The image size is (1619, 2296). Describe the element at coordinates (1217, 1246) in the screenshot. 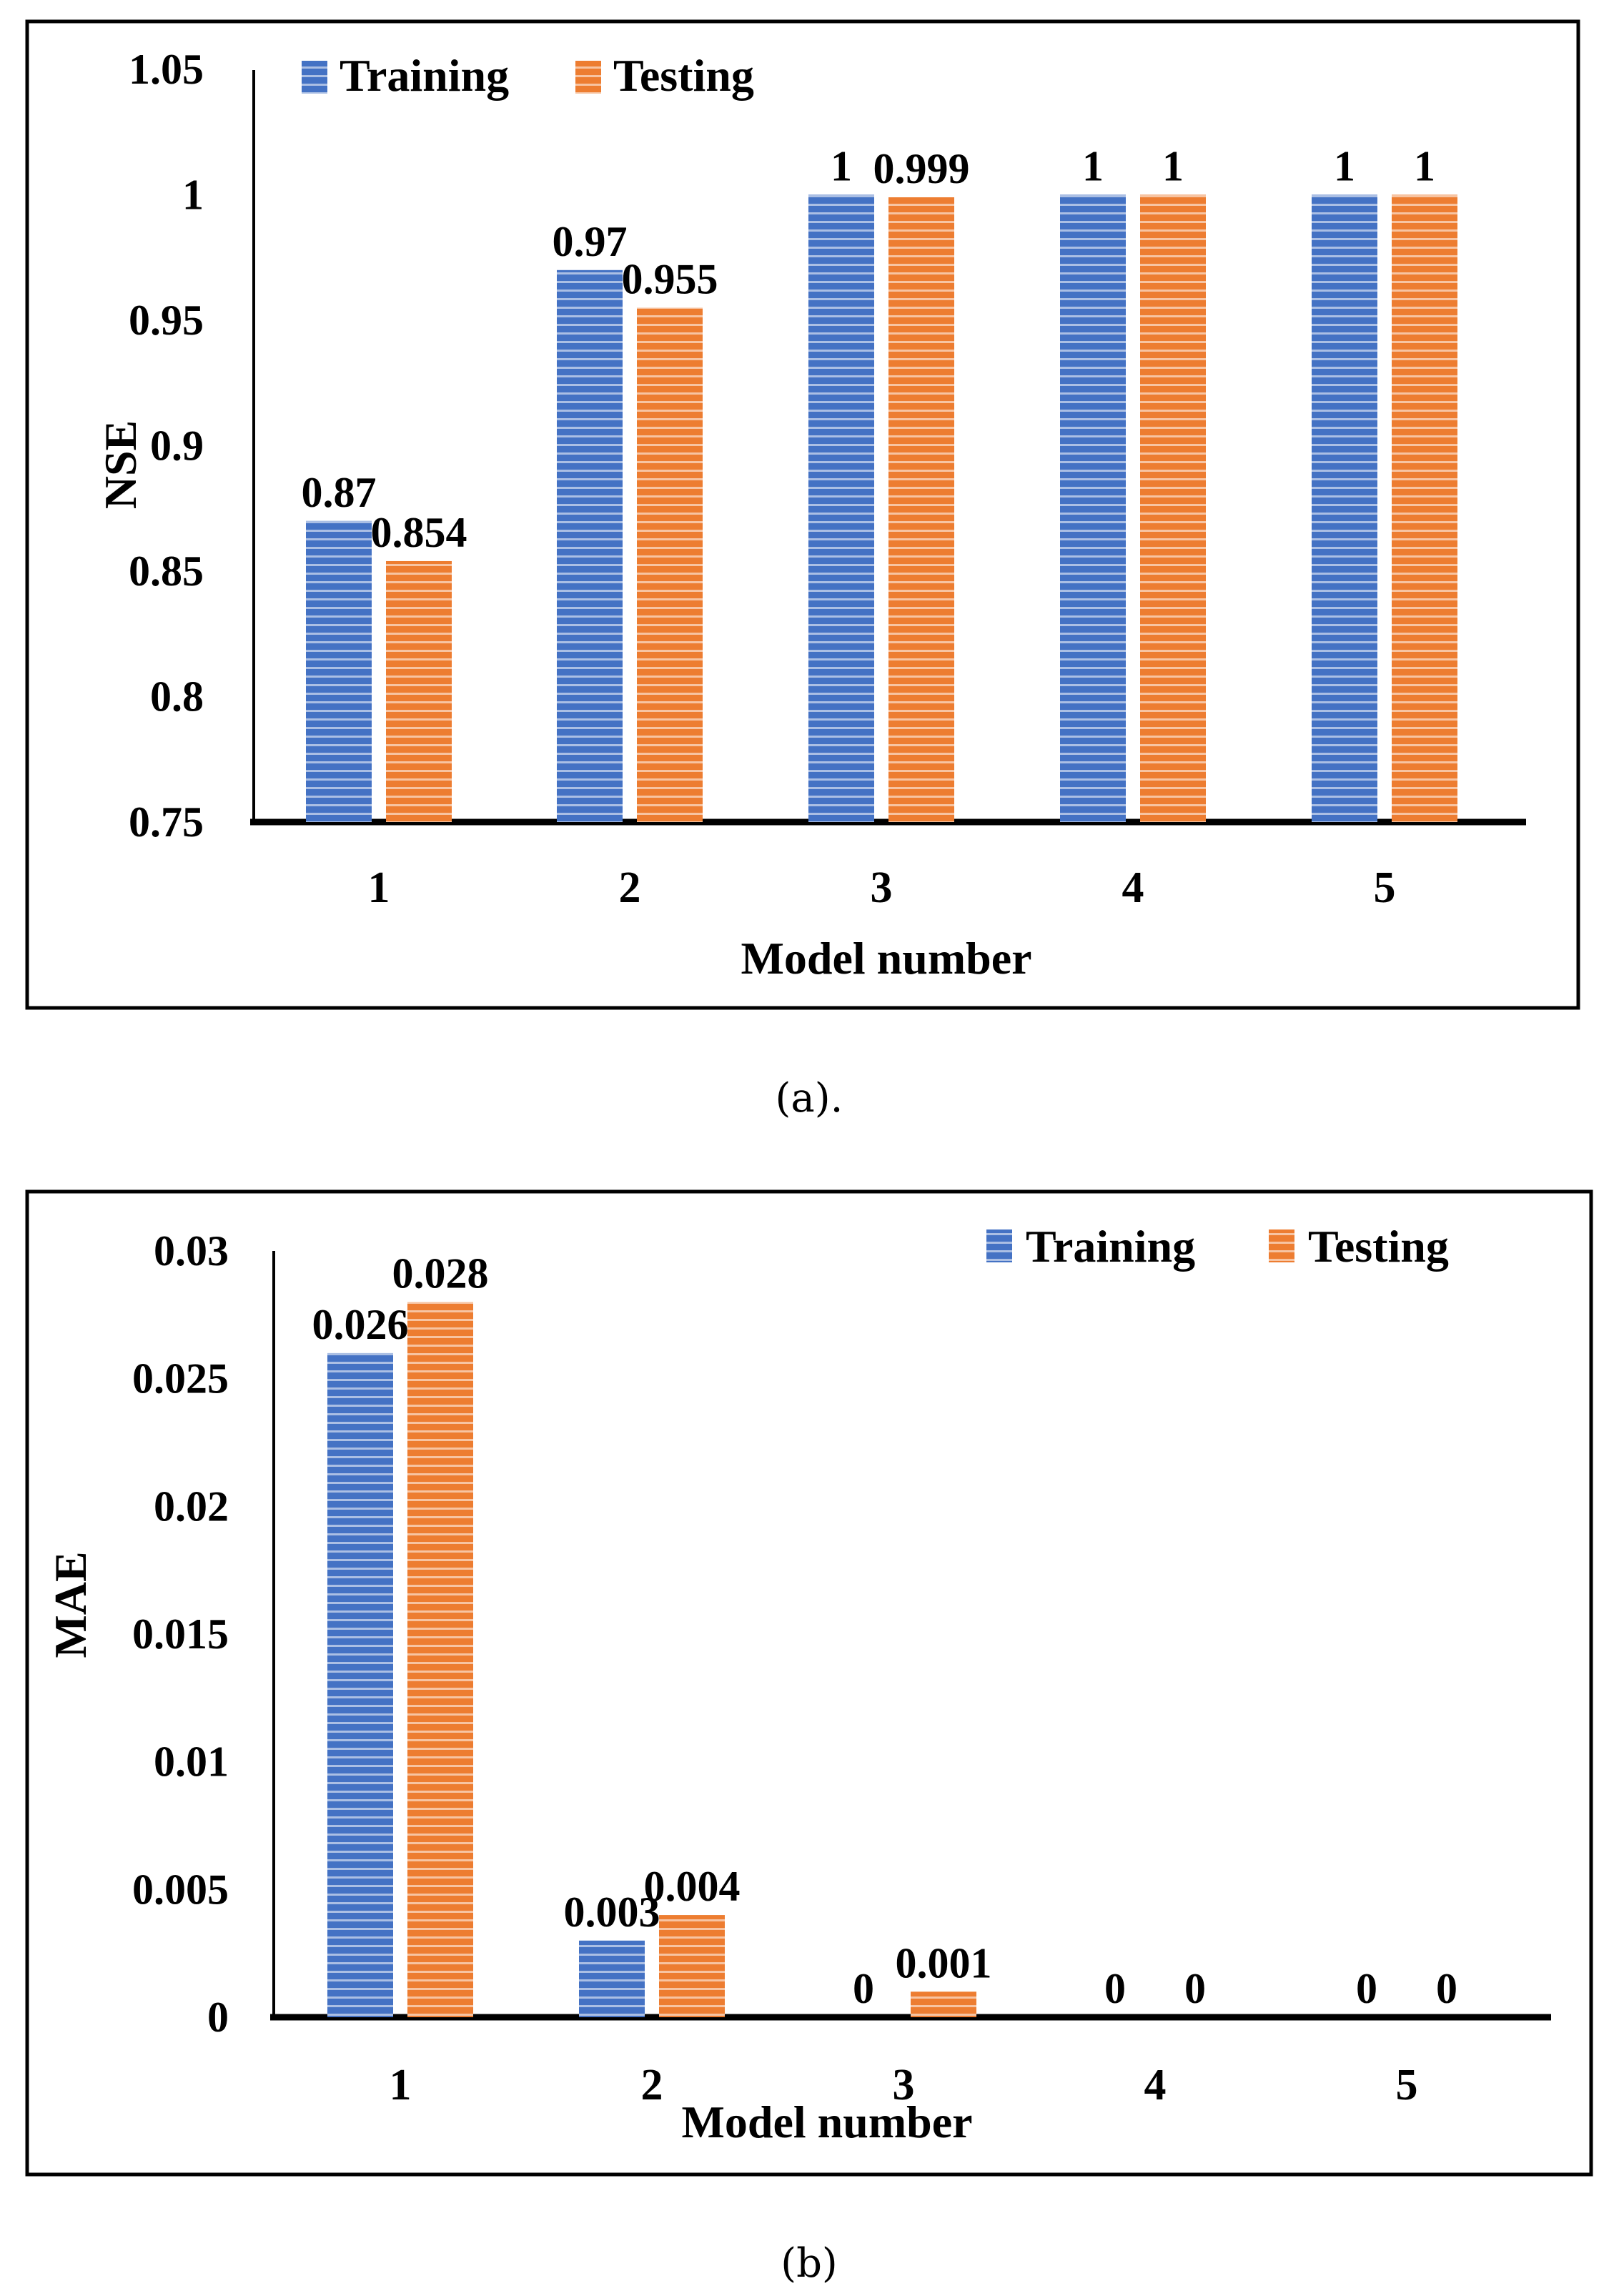

I see `panel-b-legend: Training Testing` at that location.